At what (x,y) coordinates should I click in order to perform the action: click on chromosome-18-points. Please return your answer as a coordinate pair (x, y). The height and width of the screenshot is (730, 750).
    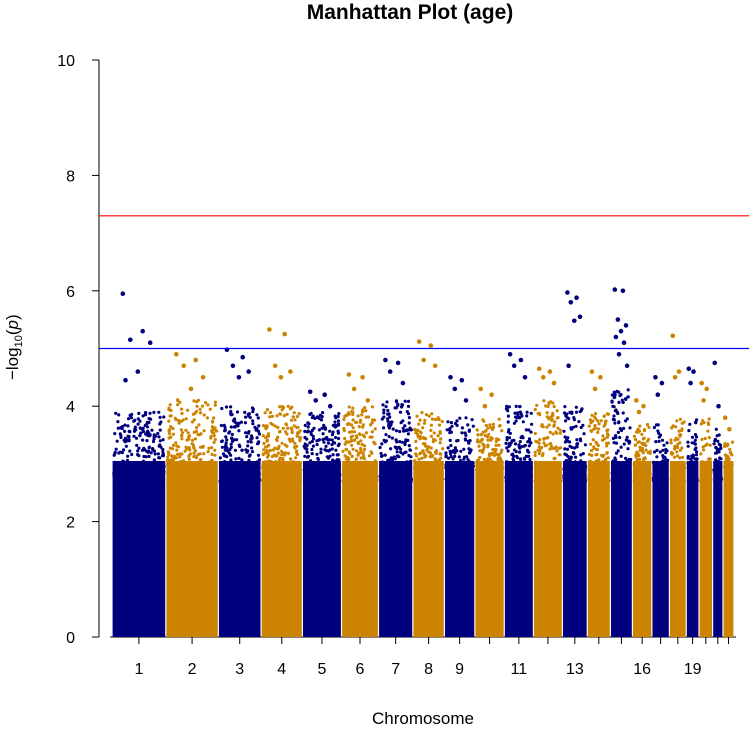
    Looking at the image, I should click on (678, 485).